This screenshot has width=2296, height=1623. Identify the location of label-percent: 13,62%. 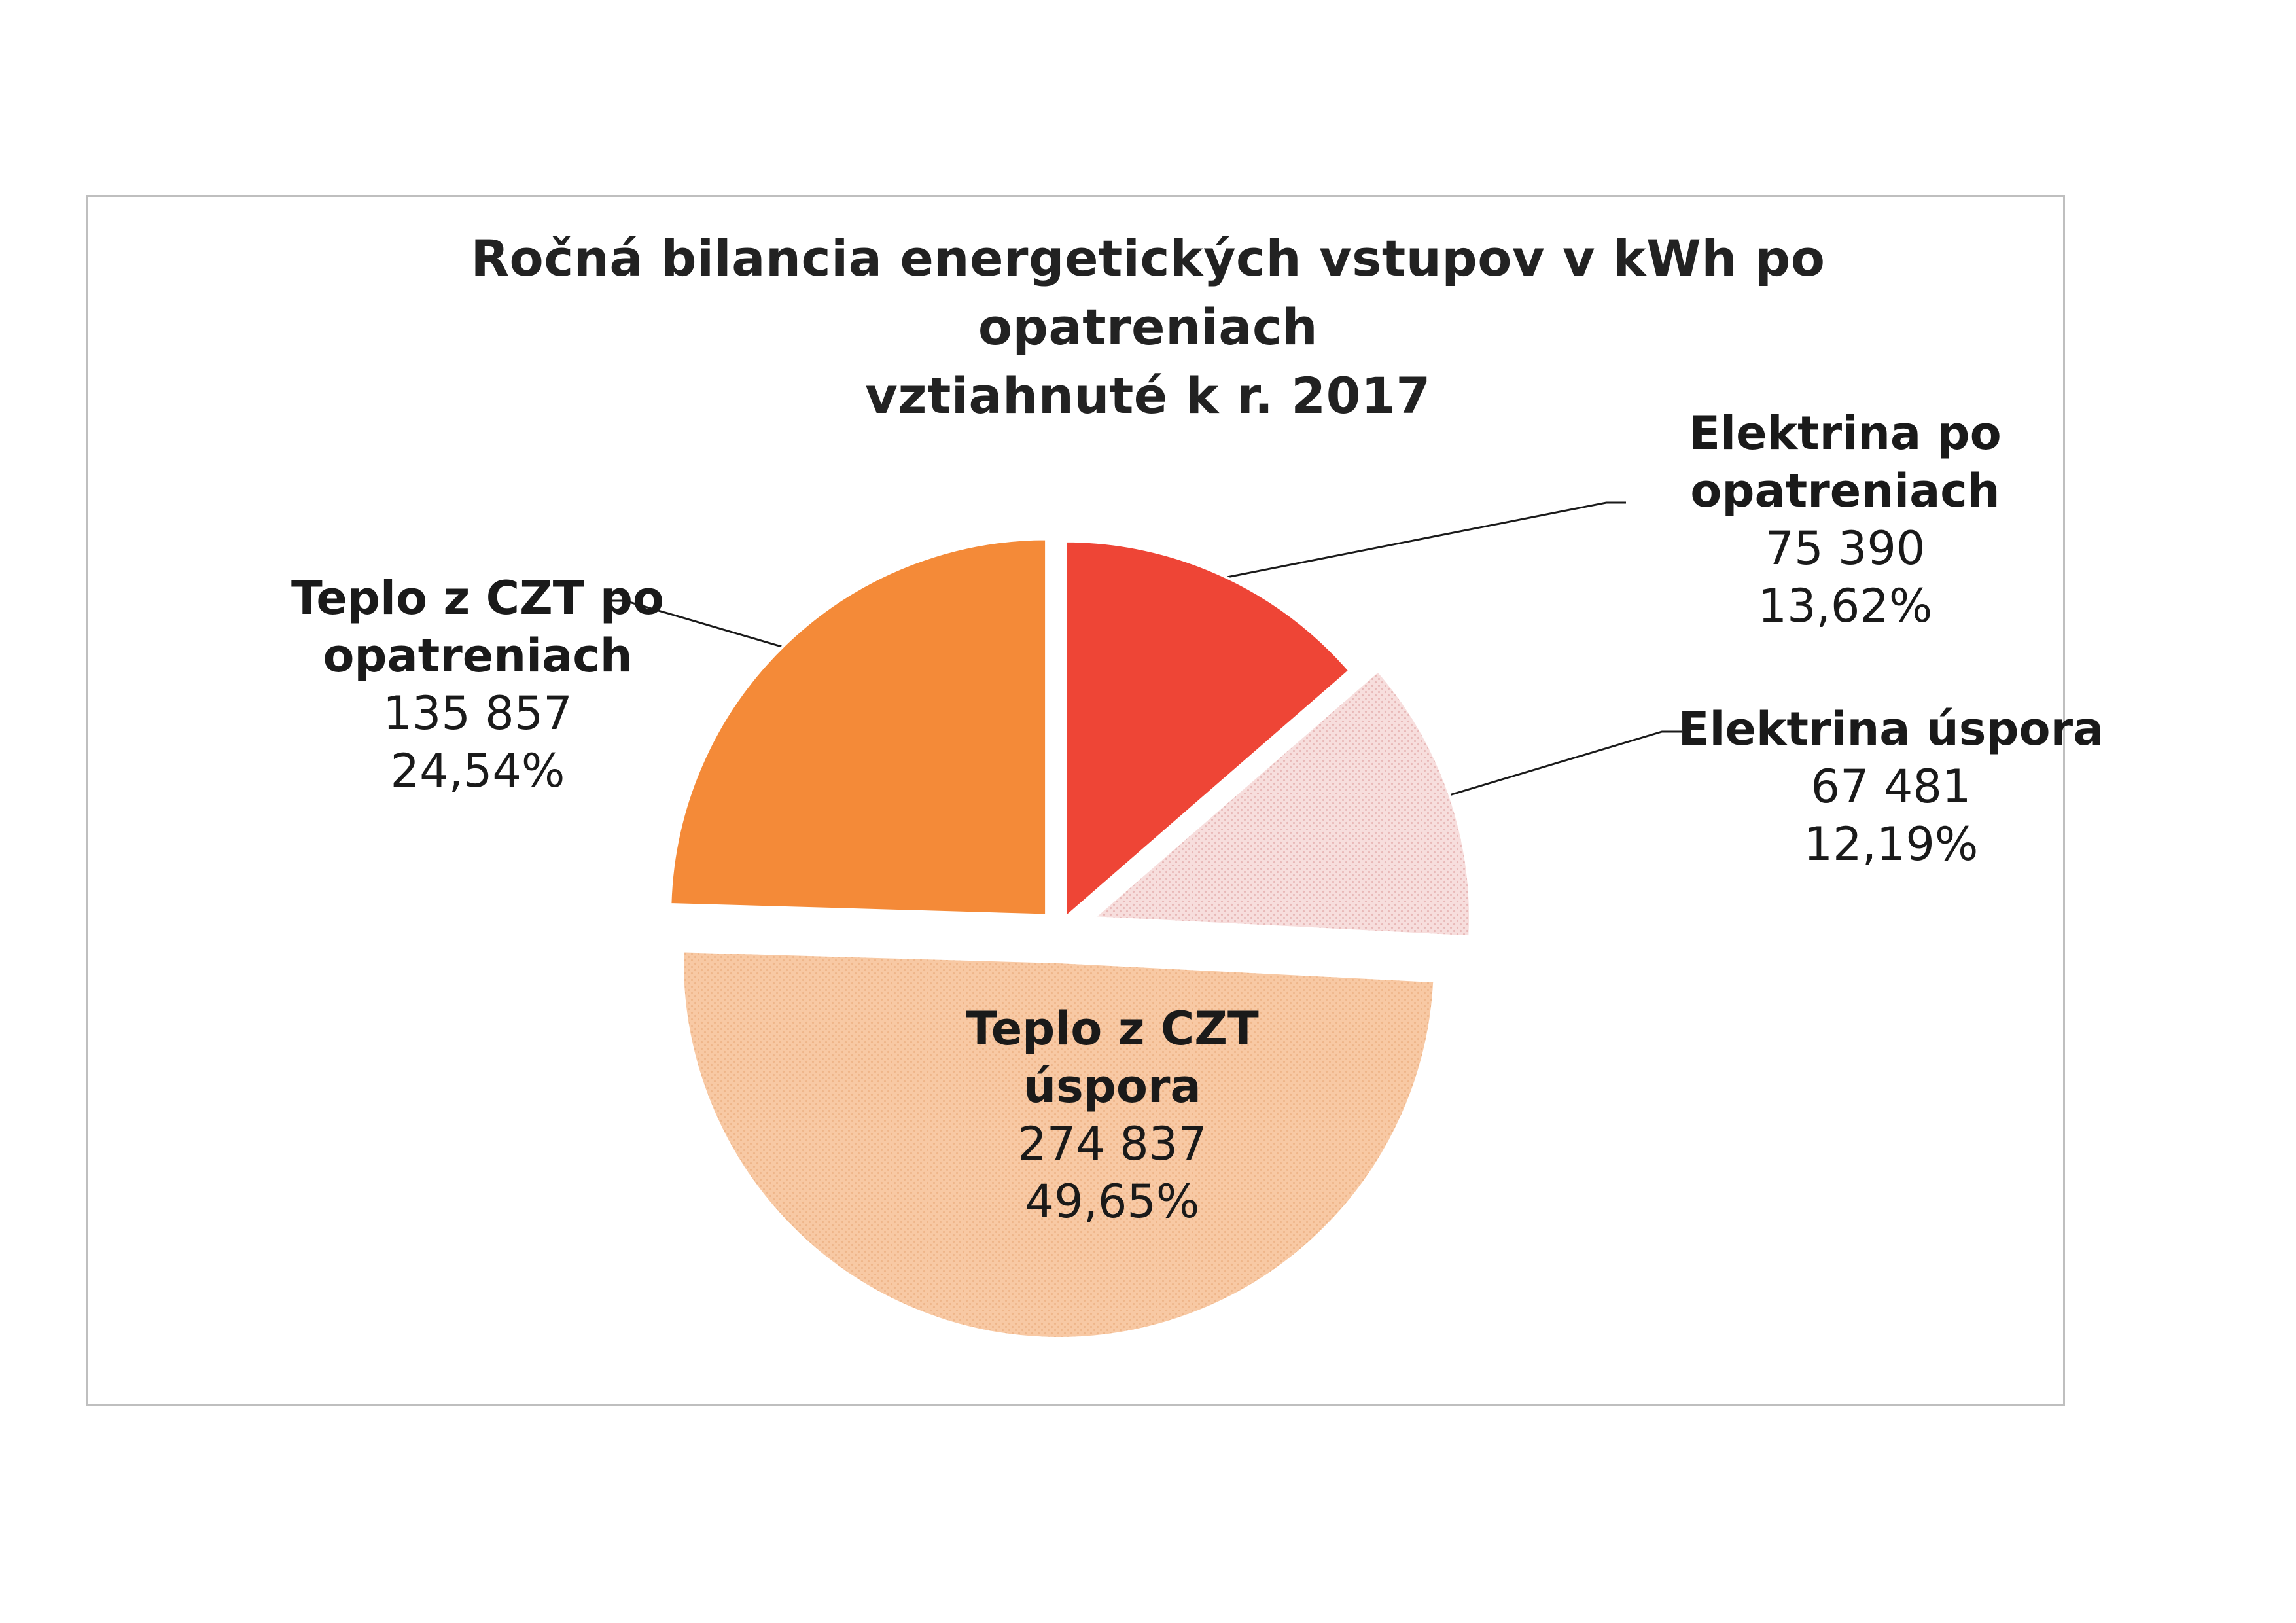
(1845, 606).